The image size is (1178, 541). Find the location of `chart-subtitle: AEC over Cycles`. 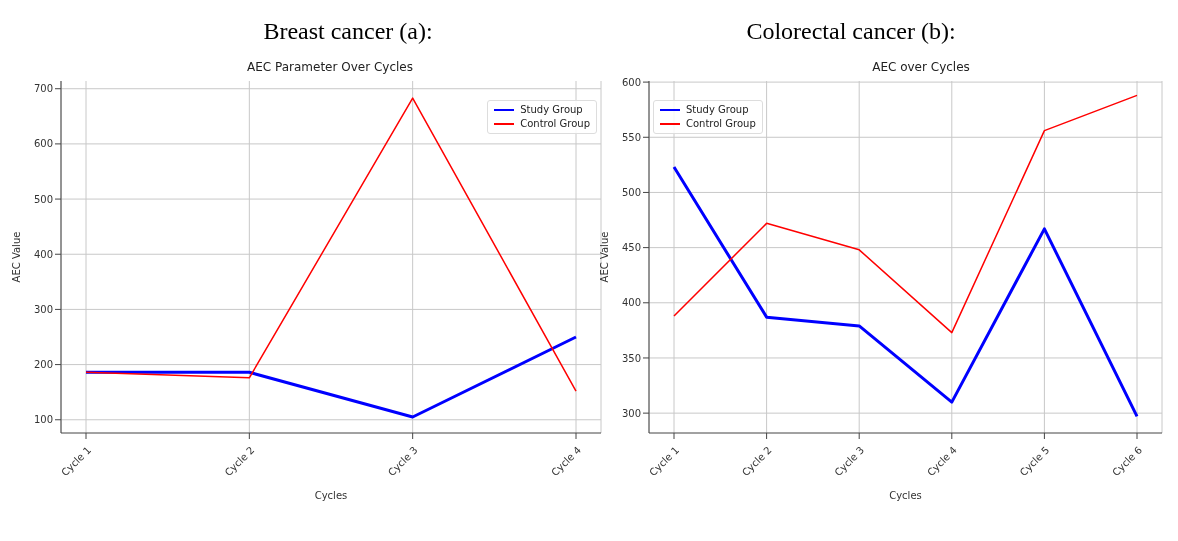

chart-subtitle: AEC over Cycles is located at coordinates (921, 67).